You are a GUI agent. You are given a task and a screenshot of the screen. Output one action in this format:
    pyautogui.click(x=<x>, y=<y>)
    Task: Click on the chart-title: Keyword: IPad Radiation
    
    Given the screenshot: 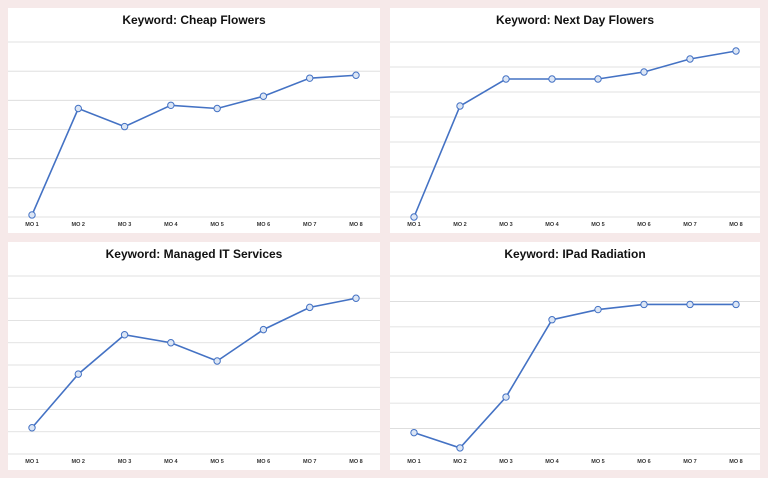 What is the action you would take?
    pyautogui.click(x=574, y=254)
    